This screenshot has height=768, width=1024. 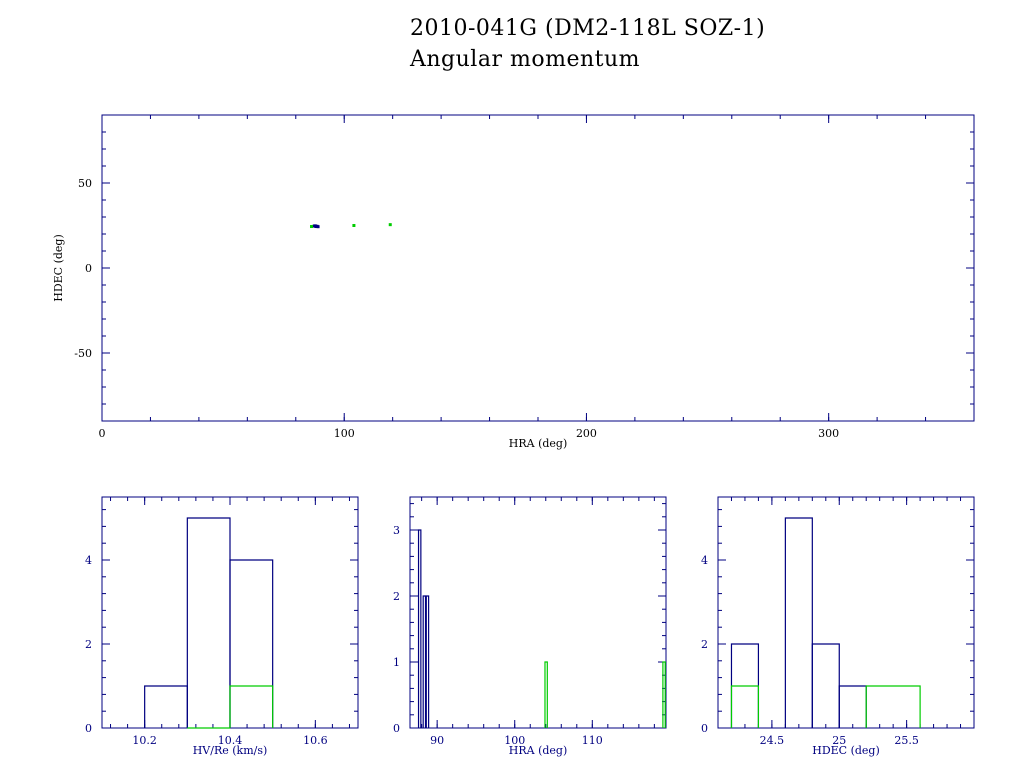 I want to click on panel-2-ytick-label: 2, so click(x=396, y=596).